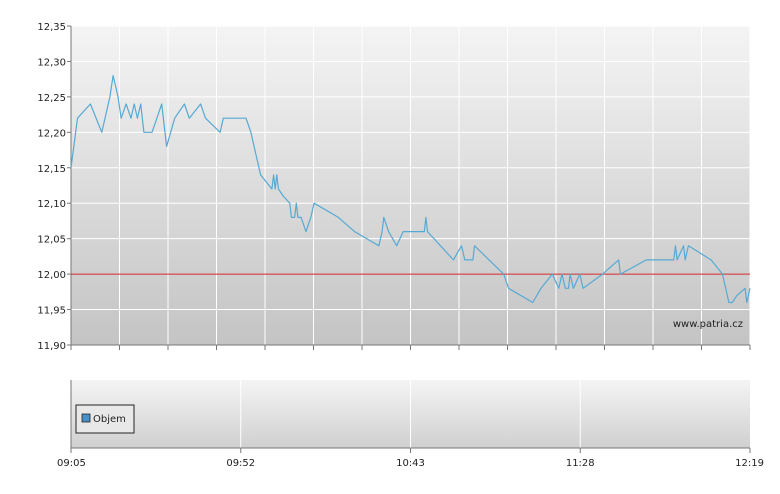  What do you see at coordinates (51, 98) in the screenshot?
I see `price-y-tick-label: 12,25` at bounding box center [51, 98].